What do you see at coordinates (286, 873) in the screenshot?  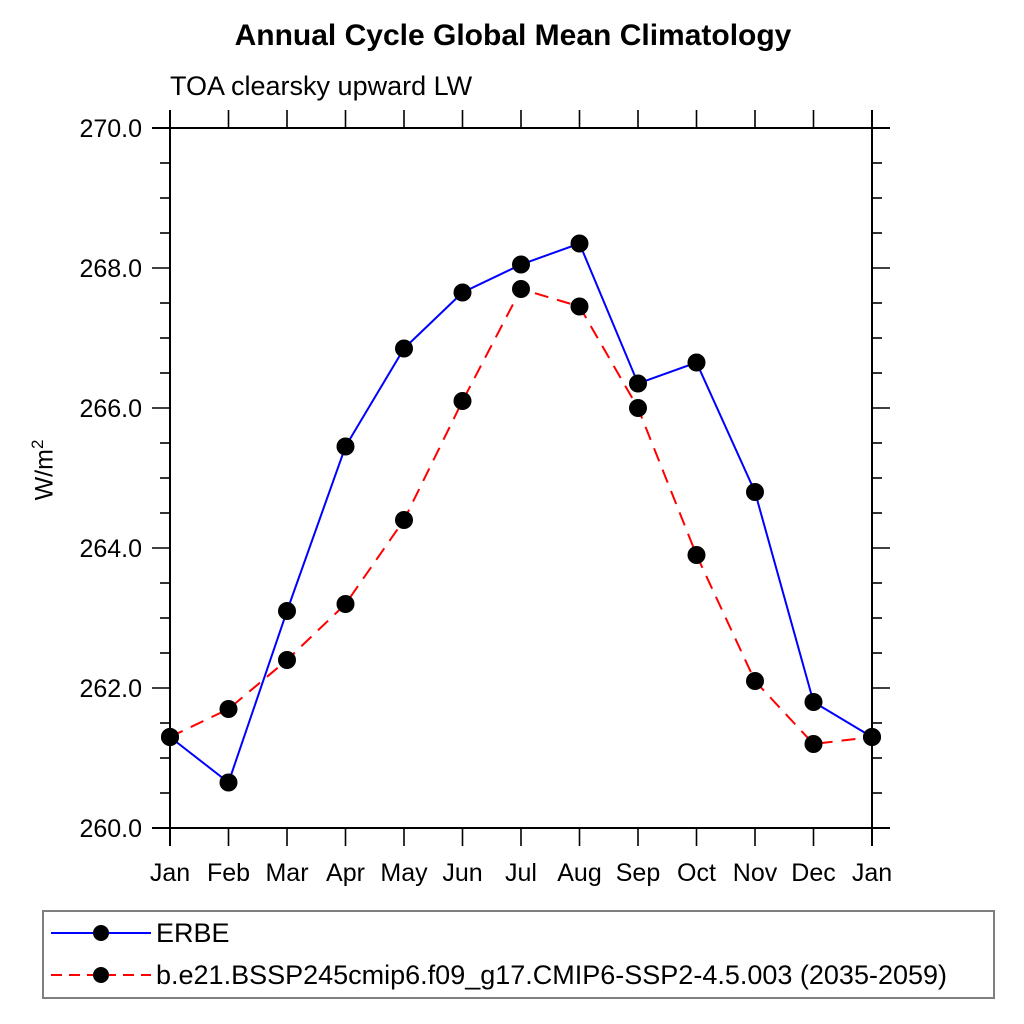 I see `x-tick-label: Mar` at bounding box center [286, 873].